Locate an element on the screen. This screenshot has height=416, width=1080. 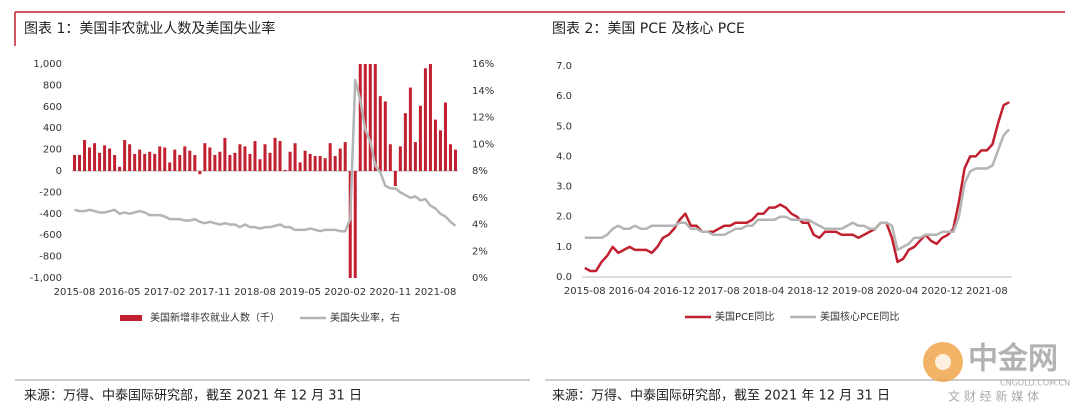
x-tick-label: 2018-08 is located at coordinates (255, 292).